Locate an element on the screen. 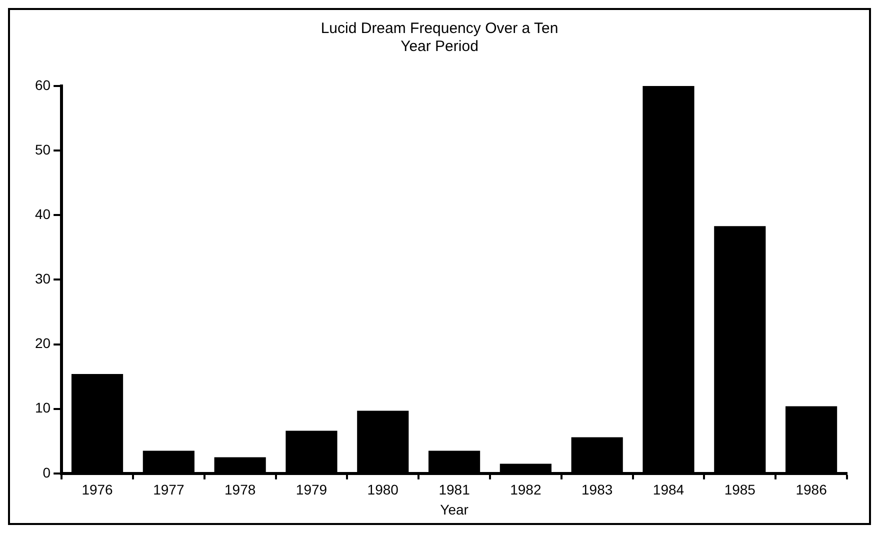 The height and width of the screenshot is (533, 879). x-axis-title: Year is located at coordinates (454, 509).